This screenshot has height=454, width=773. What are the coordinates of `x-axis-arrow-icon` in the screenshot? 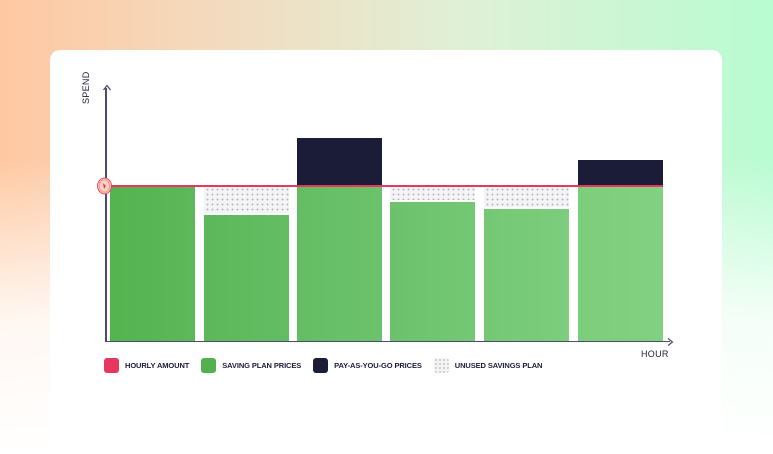 It's located at (670, 341).